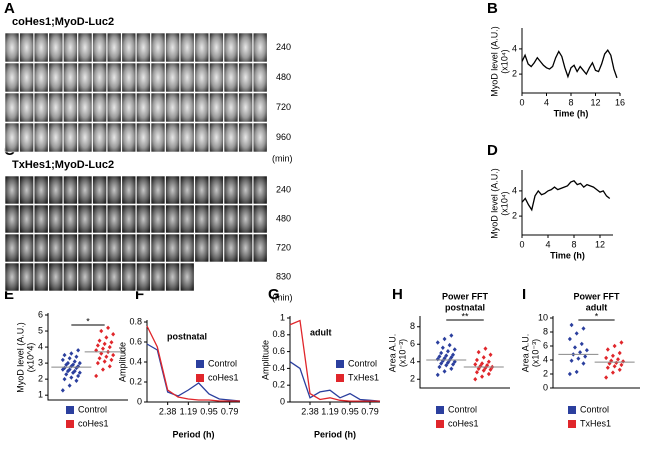 Image resolution: width=650 pixels, height=465 pixels. I want to click on x-tick-label: 1.19, so click(189, 411).